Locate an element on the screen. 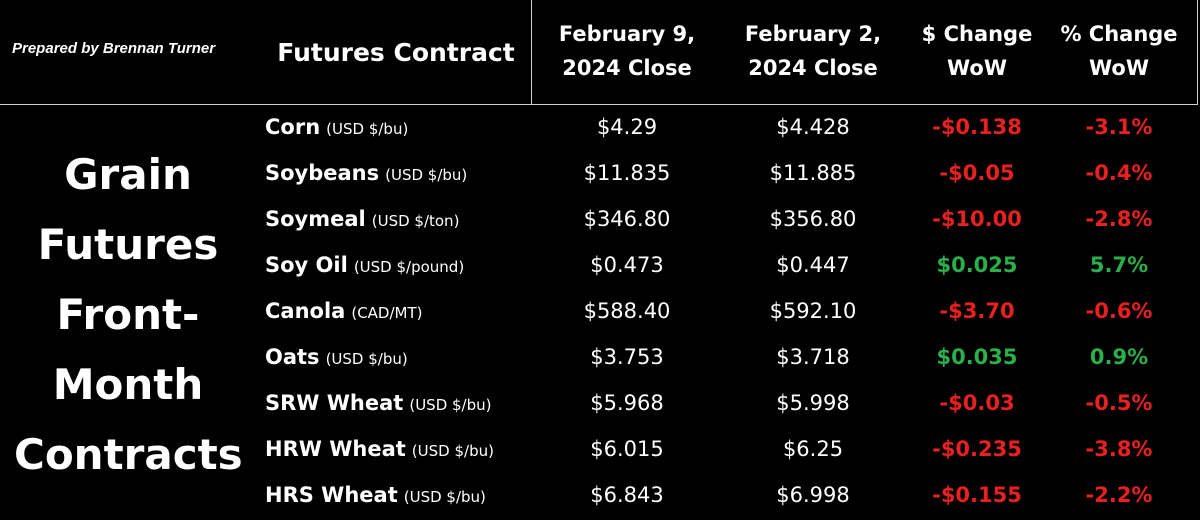  contract-name: SRW Wheat (USD $/bu) is located at coordinates (378, 403).